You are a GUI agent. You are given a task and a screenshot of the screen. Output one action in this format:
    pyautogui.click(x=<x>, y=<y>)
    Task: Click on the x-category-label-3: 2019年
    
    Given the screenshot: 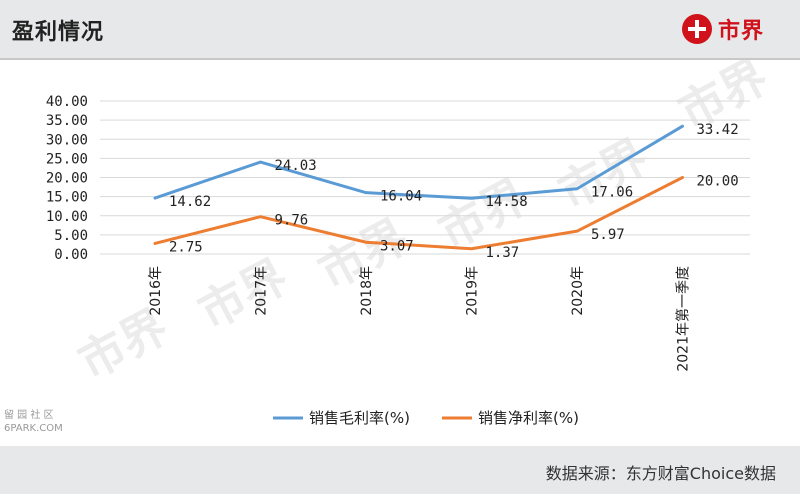 What is the action you would take?
    pyautogui.click(x=473, y=291)
    